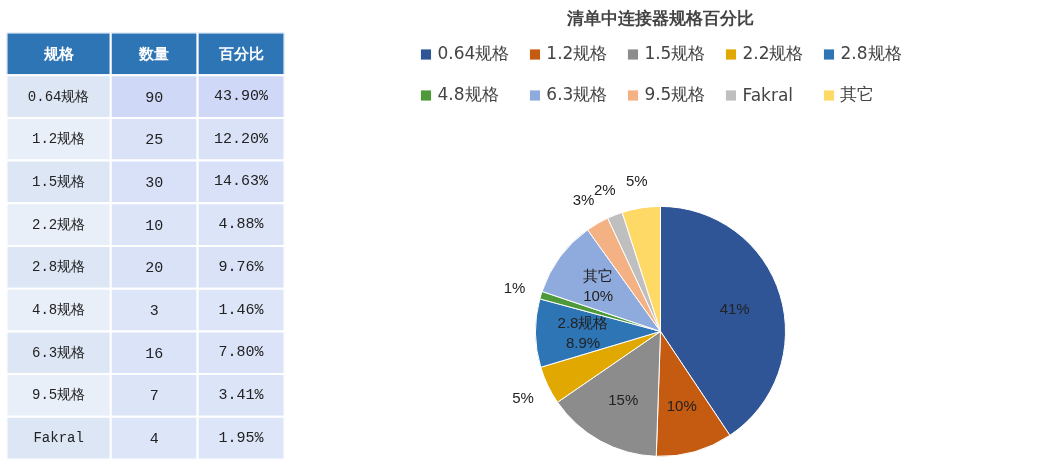 This screenshot has width=1045, height=468. What do you see at coordinates (59, 395) in the screenshot?
I see `y-tick-label: 9.5规格` at bounding box center [59, 395].